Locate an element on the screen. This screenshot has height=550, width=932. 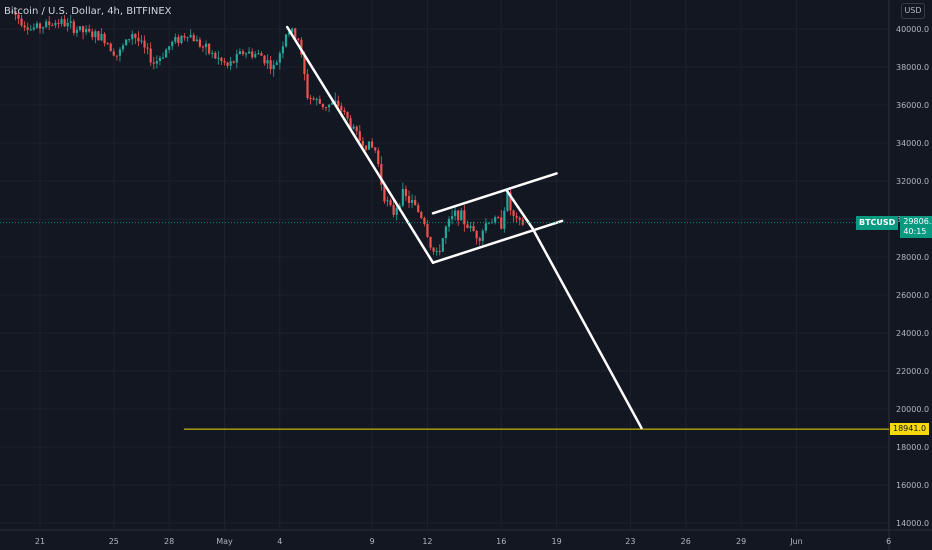
current-price-tag: BTCUSD 29806.0 40:15 is located at coordinates (894, 226).